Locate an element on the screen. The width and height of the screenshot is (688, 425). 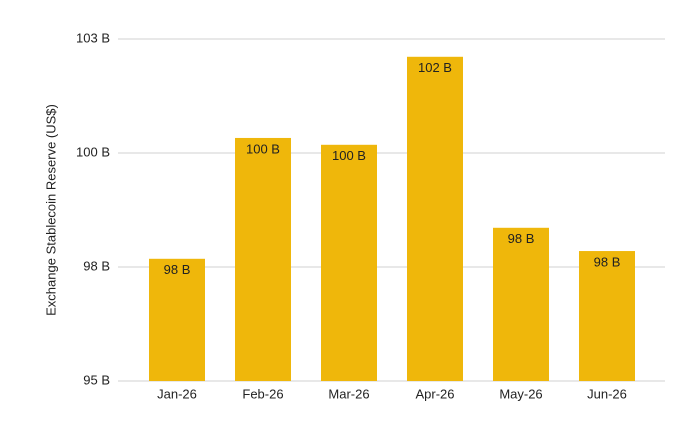
x-tick-label: Jun-26 is located at coordinates (607, 393).